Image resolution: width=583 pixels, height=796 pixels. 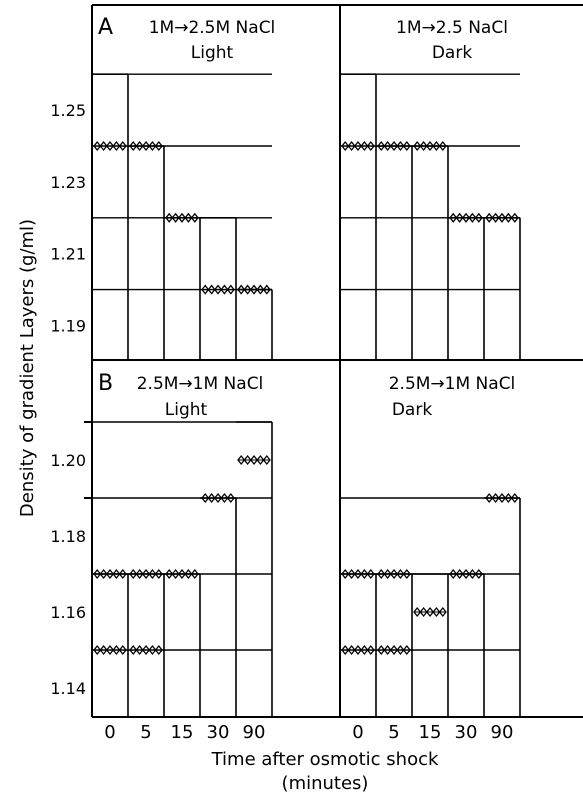 I want to click on panel-b-dark-title-line2: Dark, so click(x=412, y=410).